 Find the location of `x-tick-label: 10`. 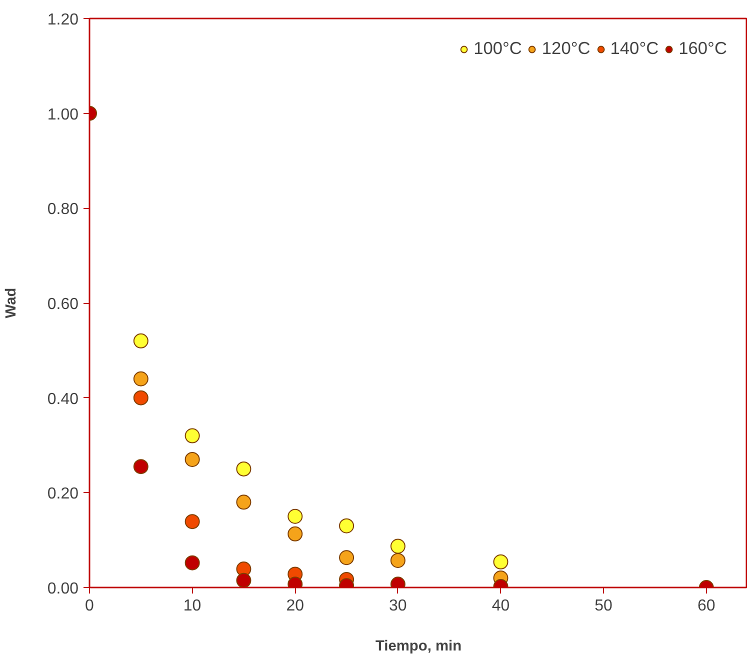

x-tick-label: 10 is located at coordinates (192, 606).